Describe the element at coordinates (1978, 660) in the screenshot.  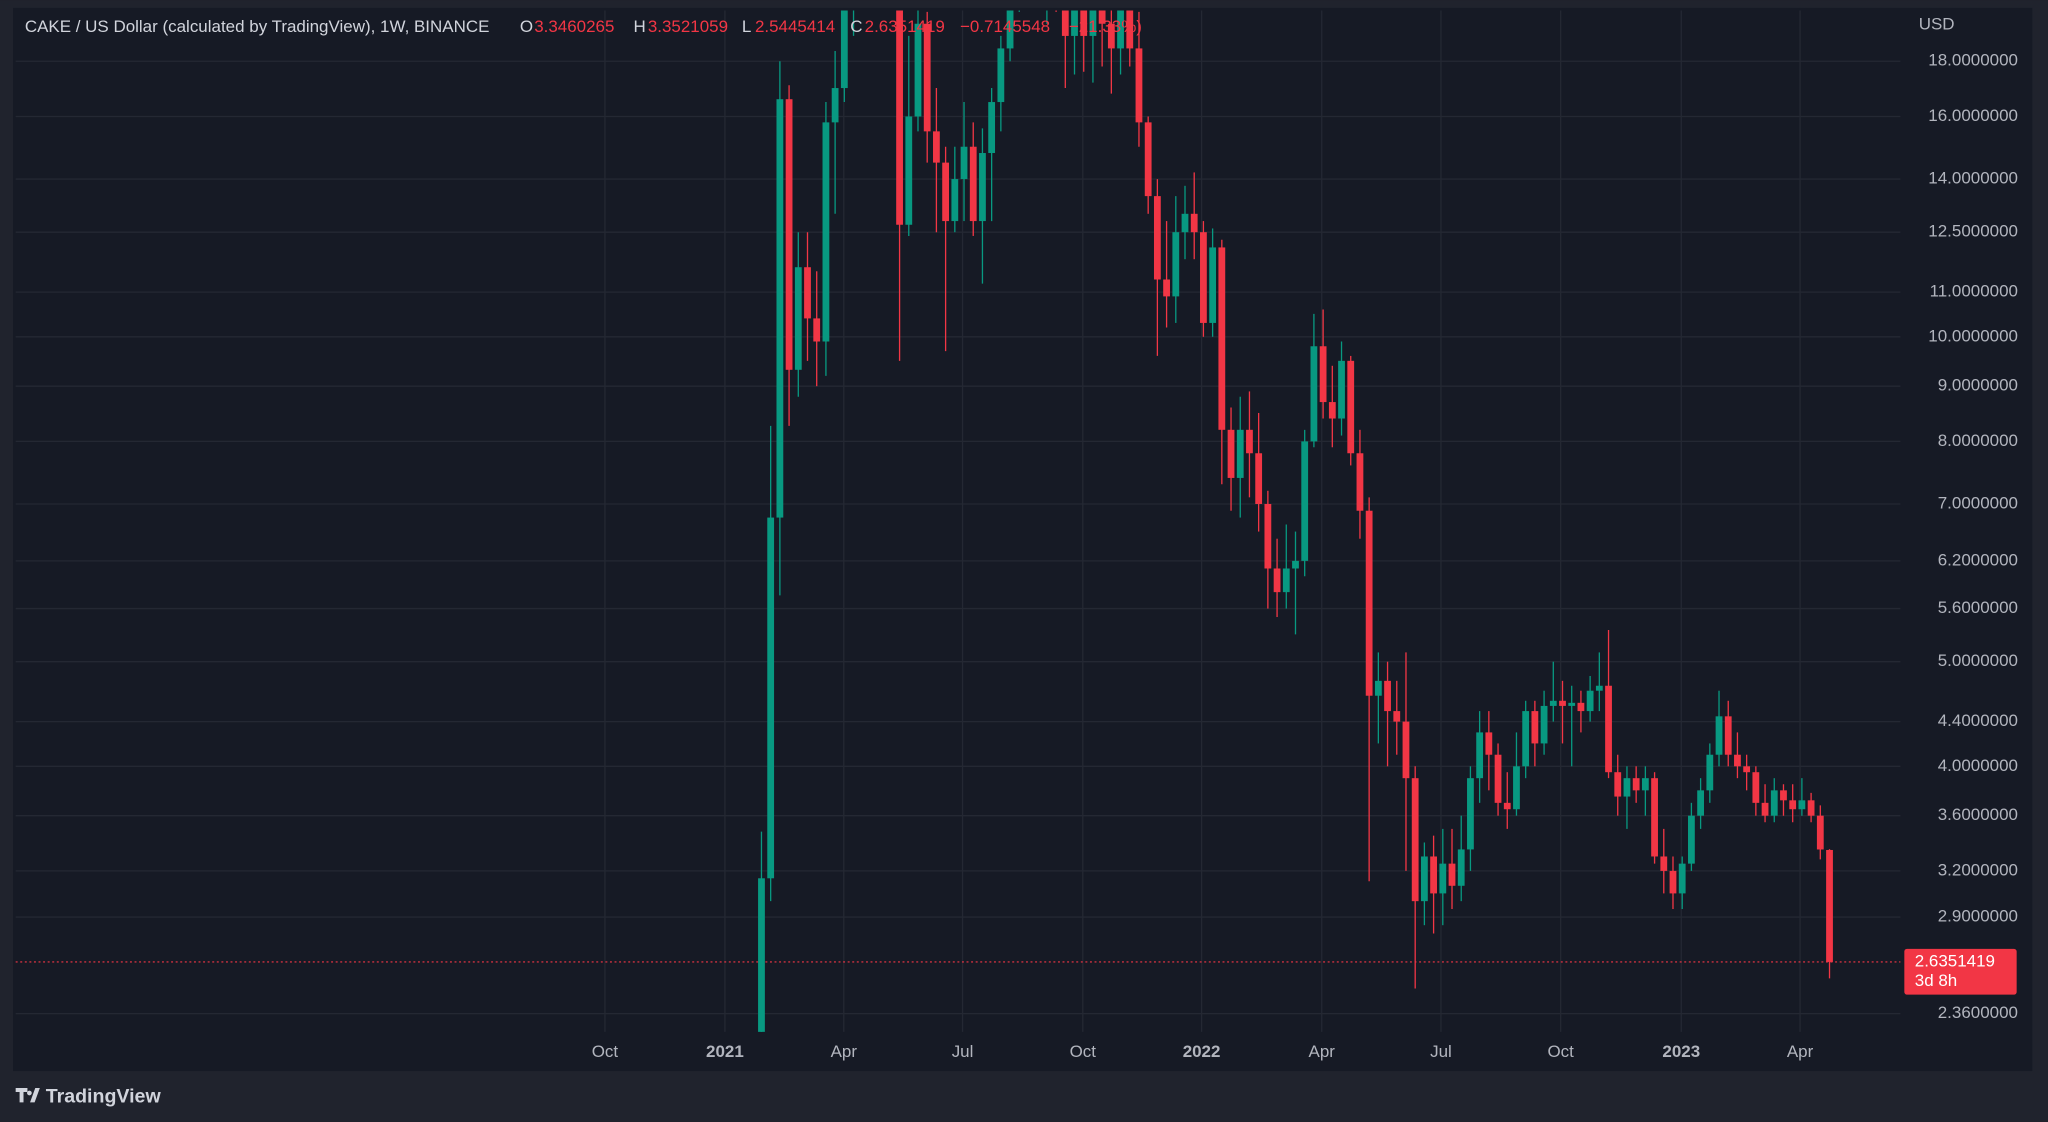
I see `y-tick-label: 5.0000000` at that location.